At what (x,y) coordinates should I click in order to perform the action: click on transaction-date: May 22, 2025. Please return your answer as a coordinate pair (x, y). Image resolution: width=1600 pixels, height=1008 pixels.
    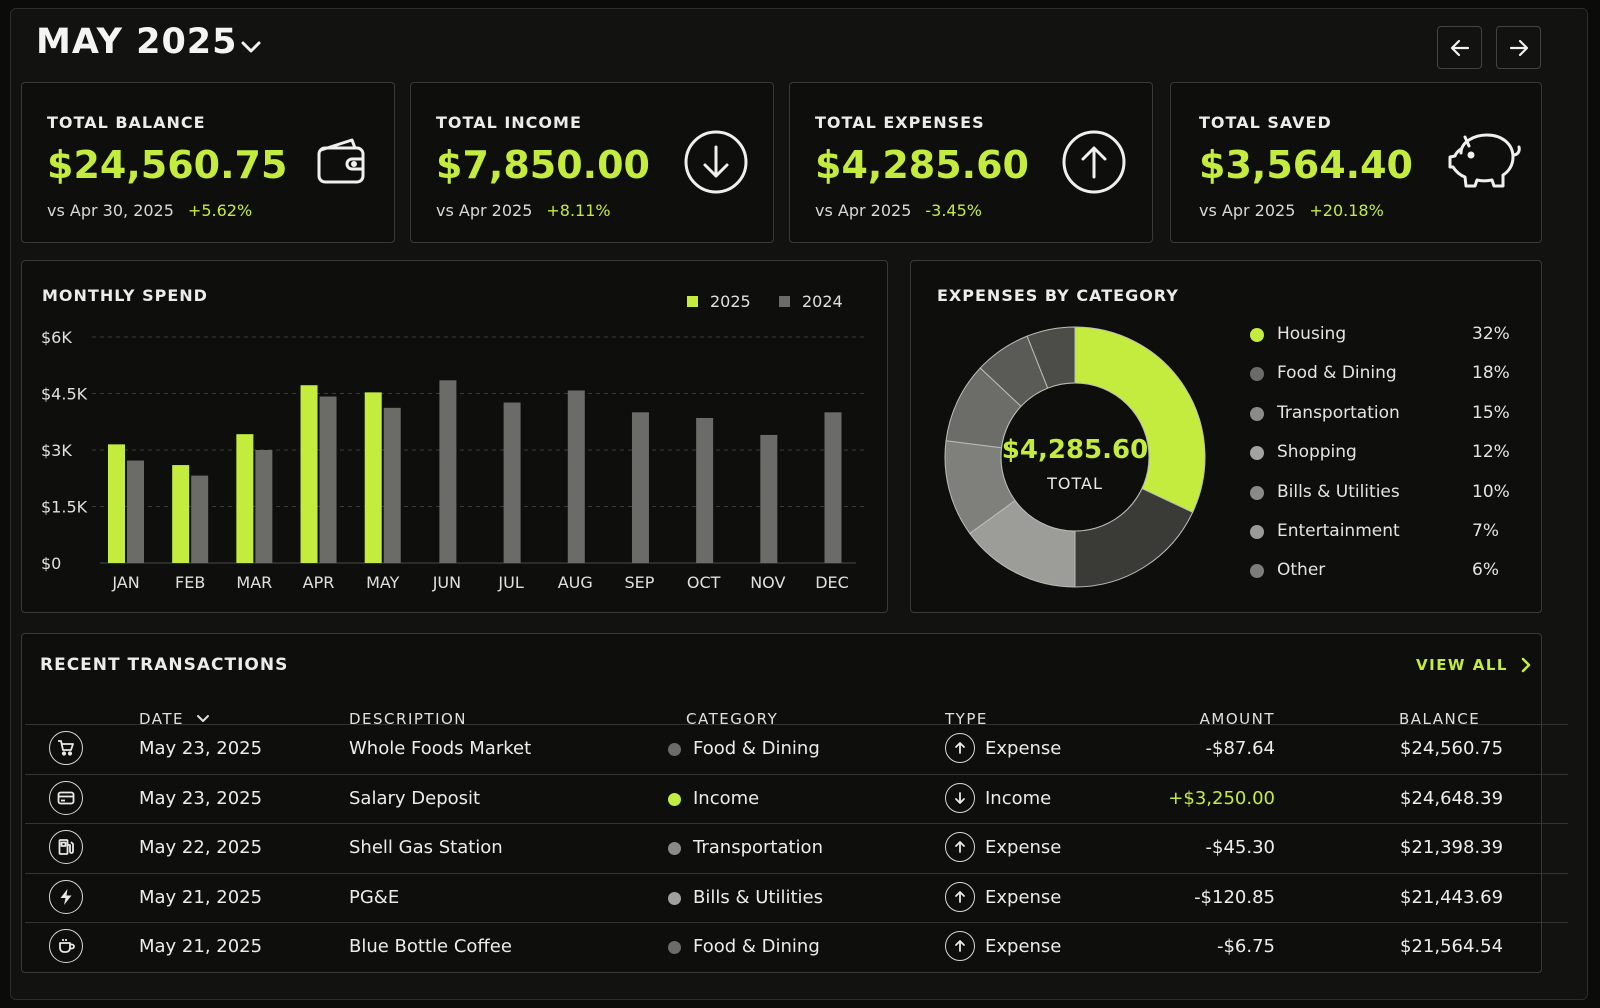
    Looking at the image, I should click on (201, 847).